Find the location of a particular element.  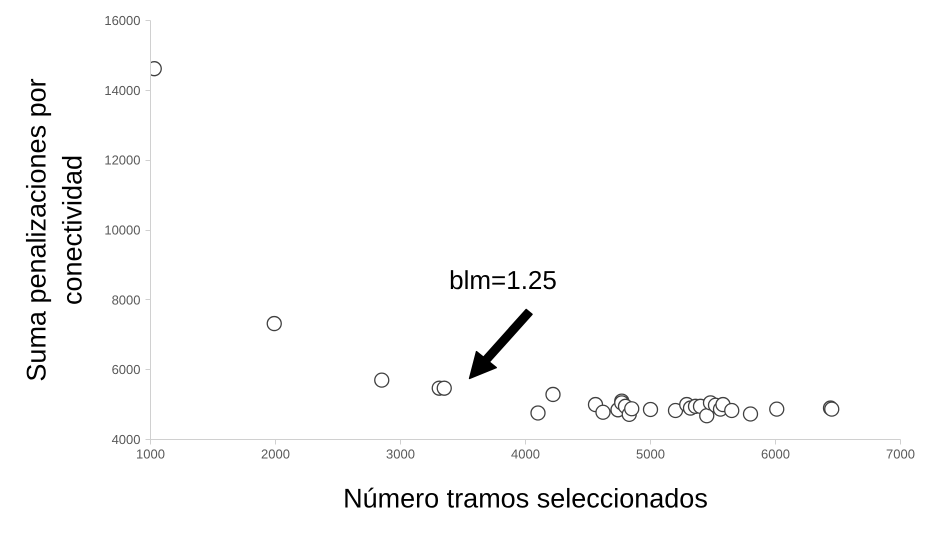

x-axis-title: Número tramos seleccionados is located at coordinates (525, 499).